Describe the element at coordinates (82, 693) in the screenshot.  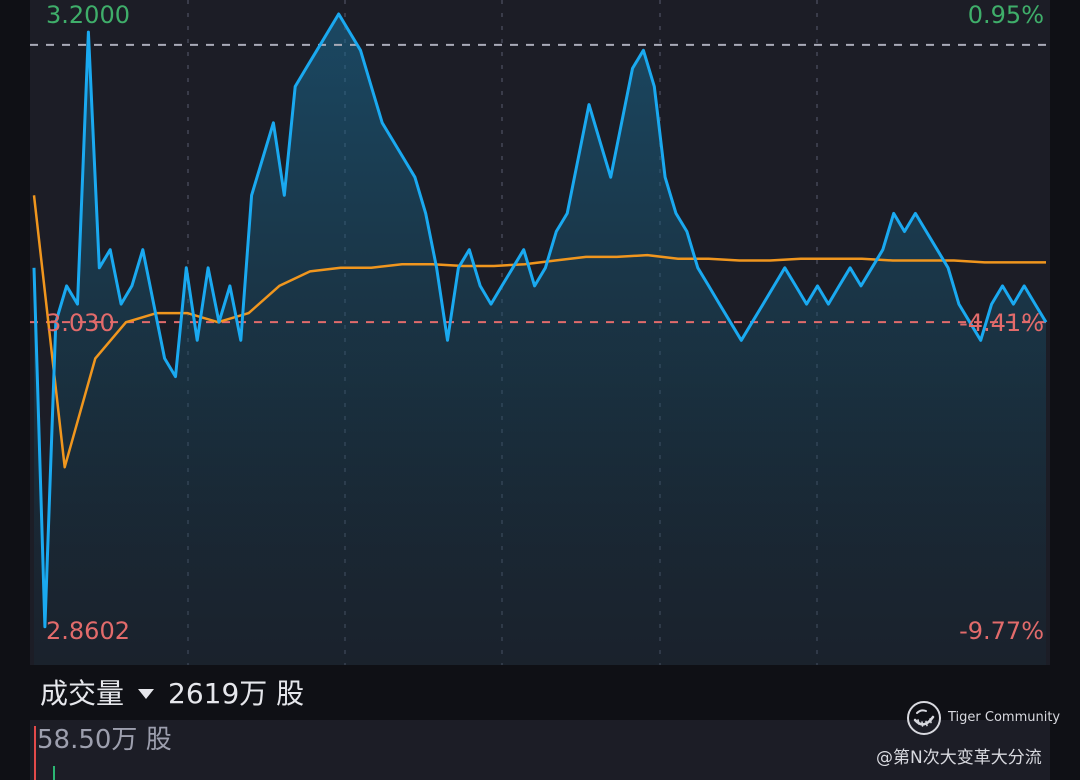
I see `volume-title-label: 成交量` at that location.